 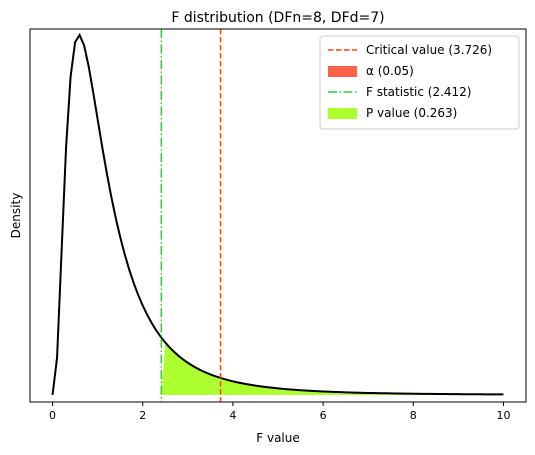 I want to click on legend-label: F statistic (2.412), so click(x=419, y=92).